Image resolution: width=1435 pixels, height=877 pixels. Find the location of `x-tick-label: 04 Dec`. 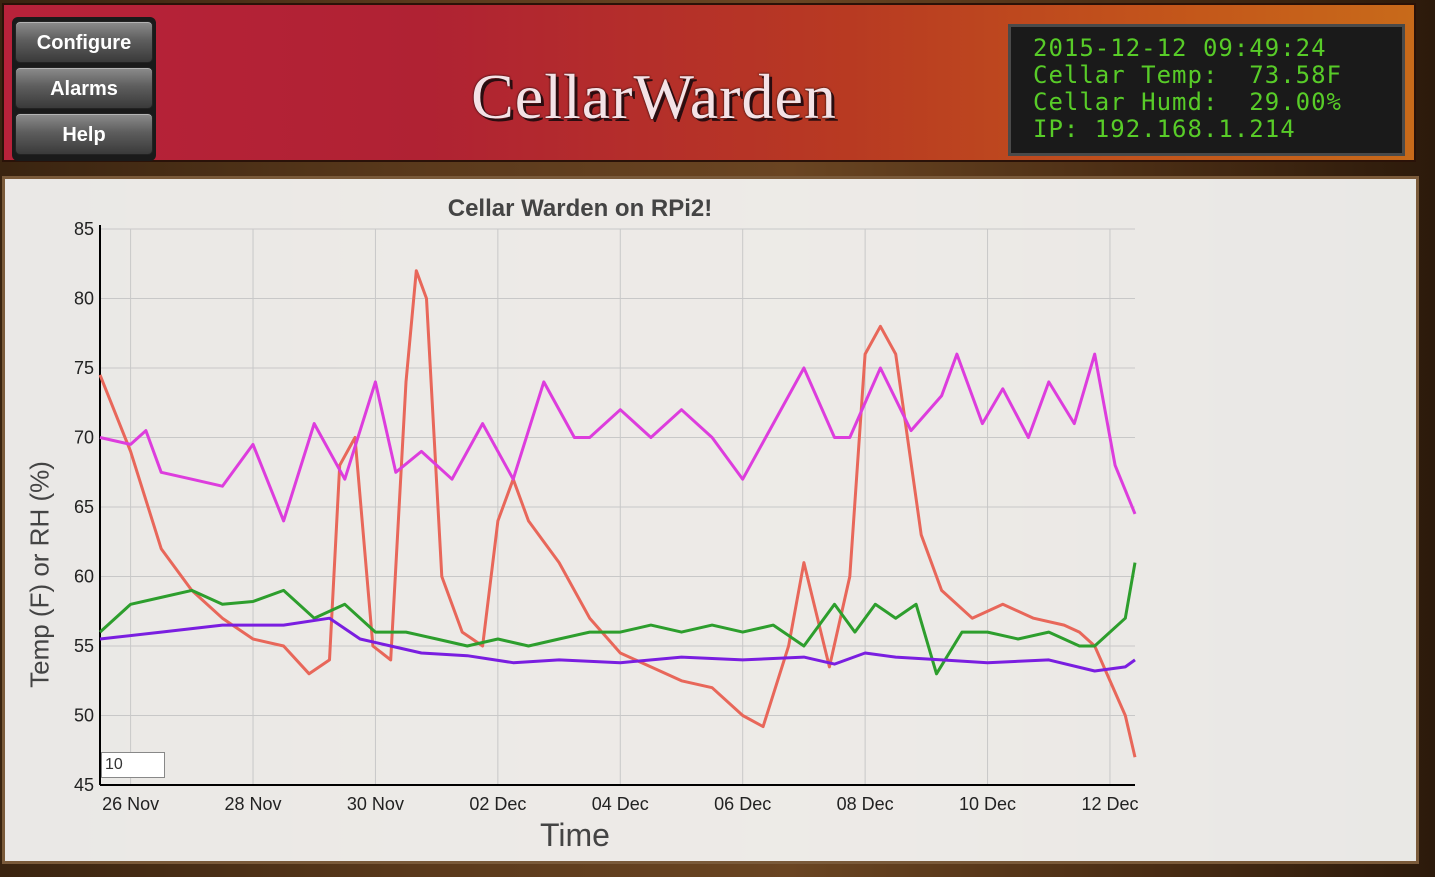

x-tick-label: 04 Dec is located at coordinates (620, 804).